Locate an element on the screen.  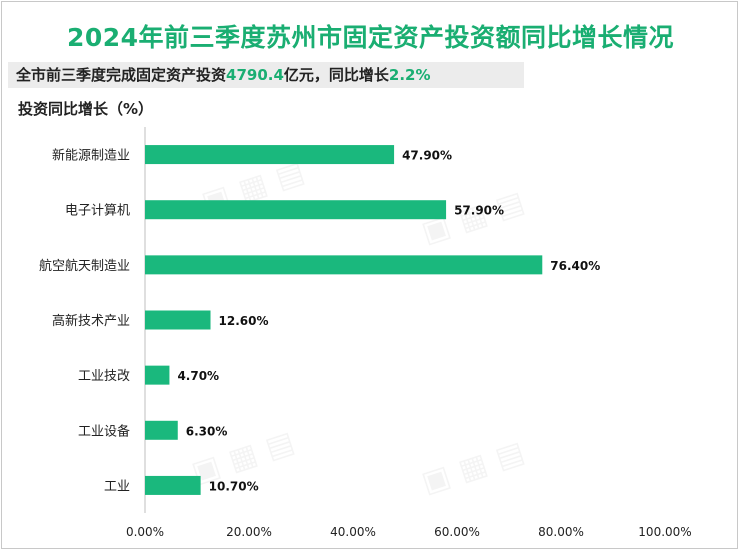
y-axis-title: 投资同比增长（%） is located at coordinates (86, 109).